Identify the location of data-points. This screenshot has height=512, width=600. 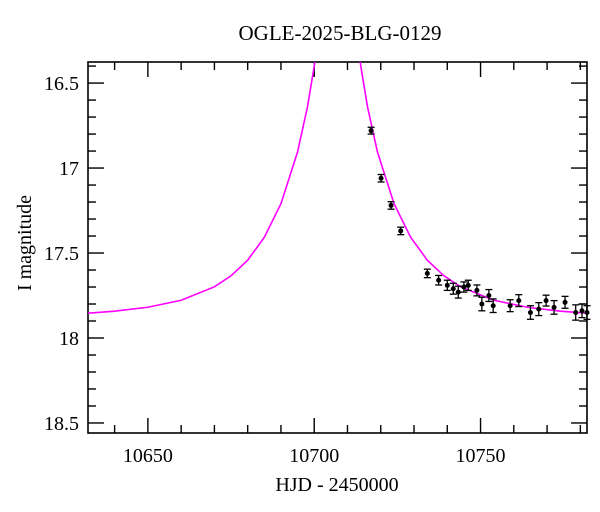
(479, 223).